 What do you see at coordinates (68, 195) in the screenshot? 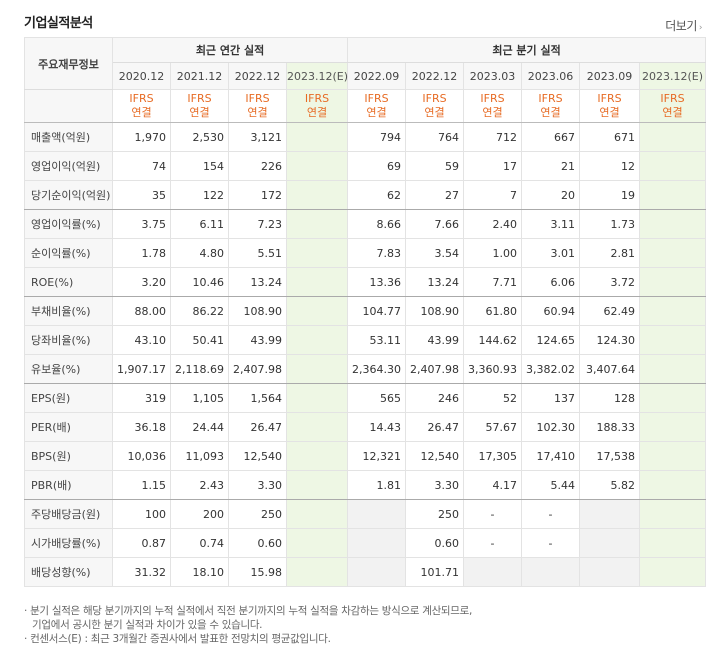
I see `row-label: 당기순이익(억원)` at bounding box center [68, 195].